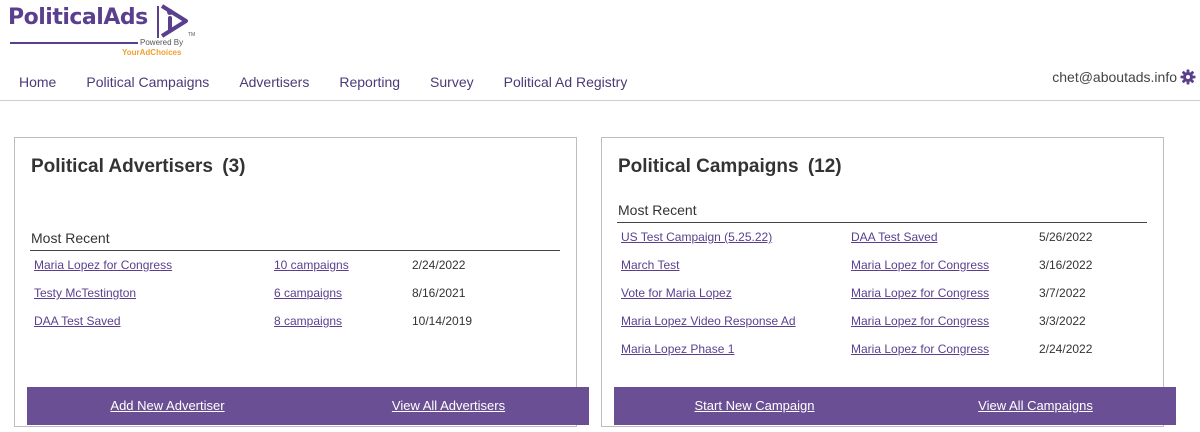 The image size is (1200, 432). I want to click on campaign-date: 3/16/2022, so click(1066, 265).